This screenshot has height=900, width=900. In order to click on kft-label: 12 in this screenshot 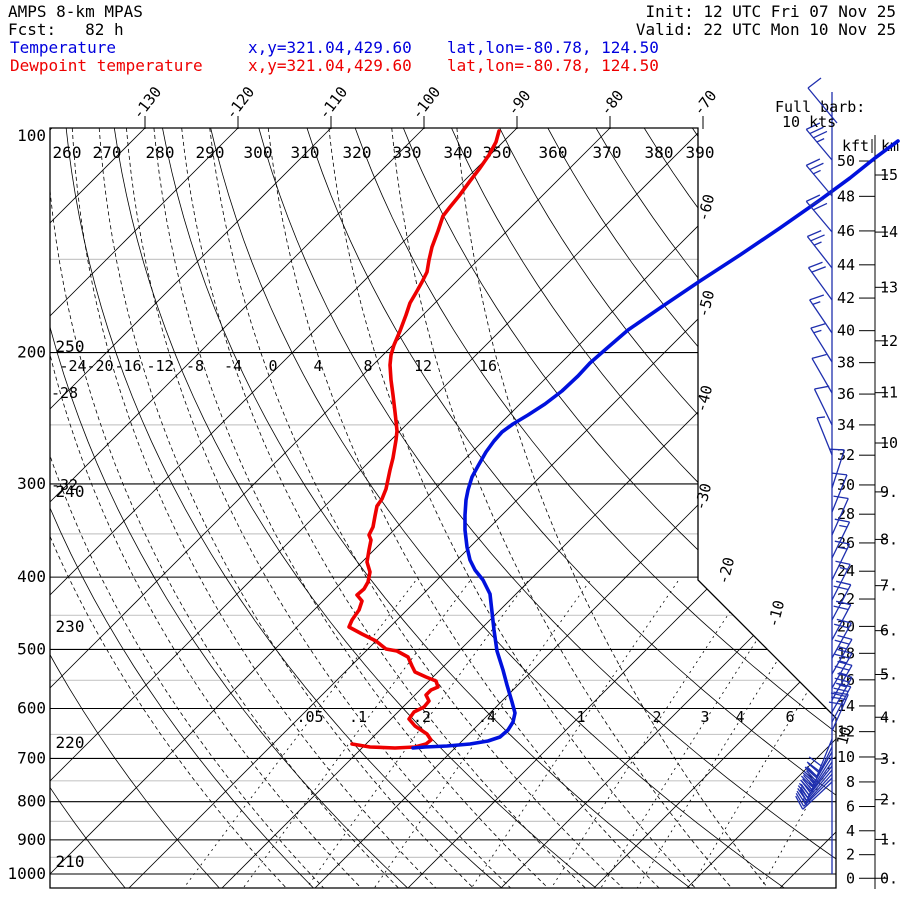, I will do `click(846, 732)`.